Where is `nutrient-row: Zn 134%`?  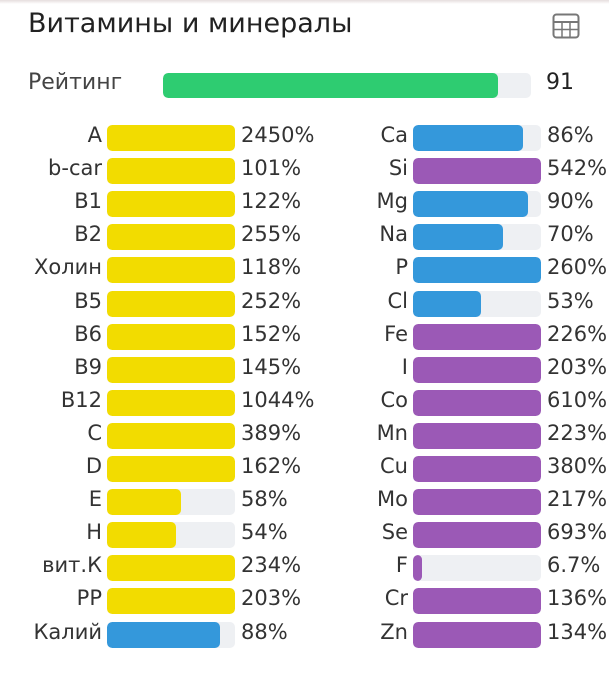
nutrient-row: Zn 134% is located at coordinates (304, 633).